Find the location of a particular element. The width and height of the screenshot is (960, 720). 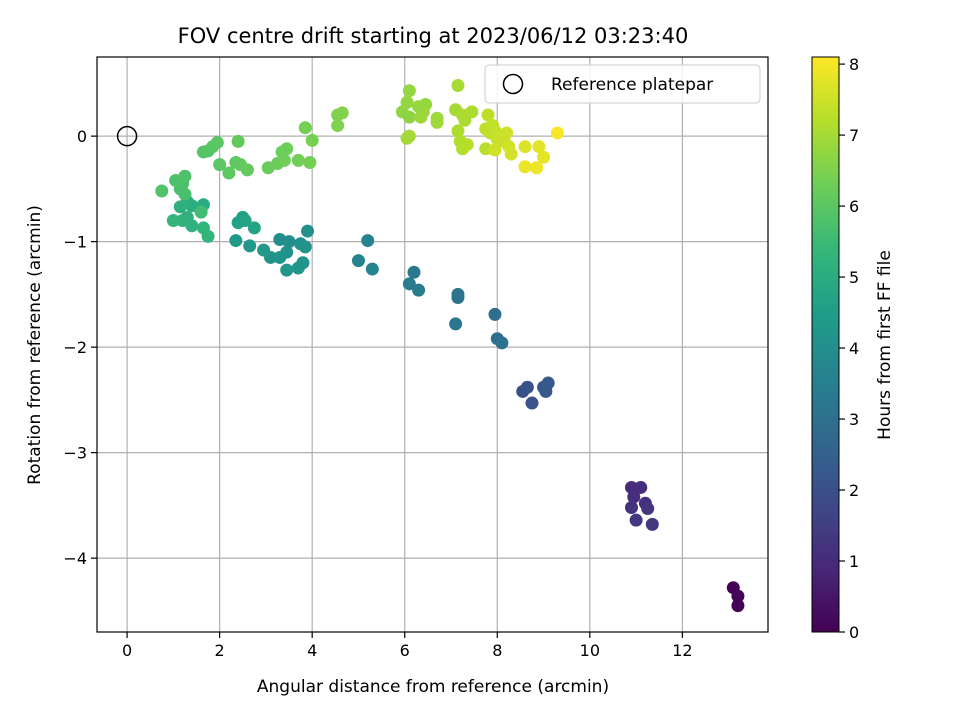

x-axis-label: Angular distance from reference (arcmin) is located at coordinates (433, 687).